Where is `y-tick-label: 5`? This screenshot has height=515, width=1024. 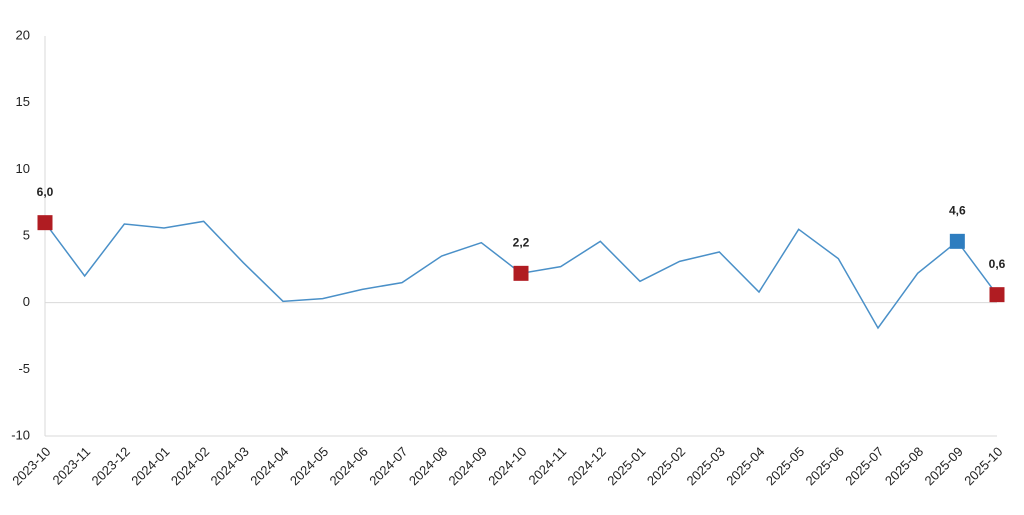 y-tick-label: 5 is located at coordinates (26, 234).